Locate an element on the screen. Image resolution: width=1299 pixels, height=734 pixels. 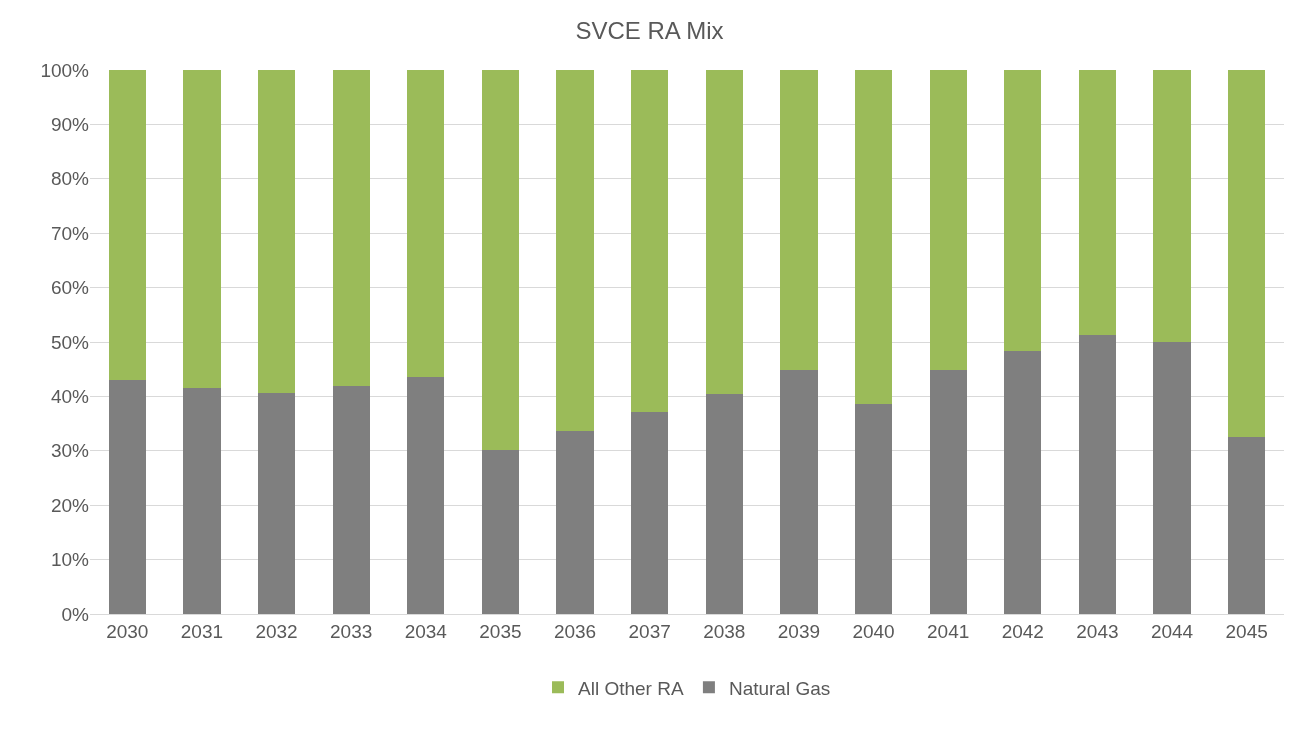
x-tick-label: 2038 is located at coordinates (724, 631).